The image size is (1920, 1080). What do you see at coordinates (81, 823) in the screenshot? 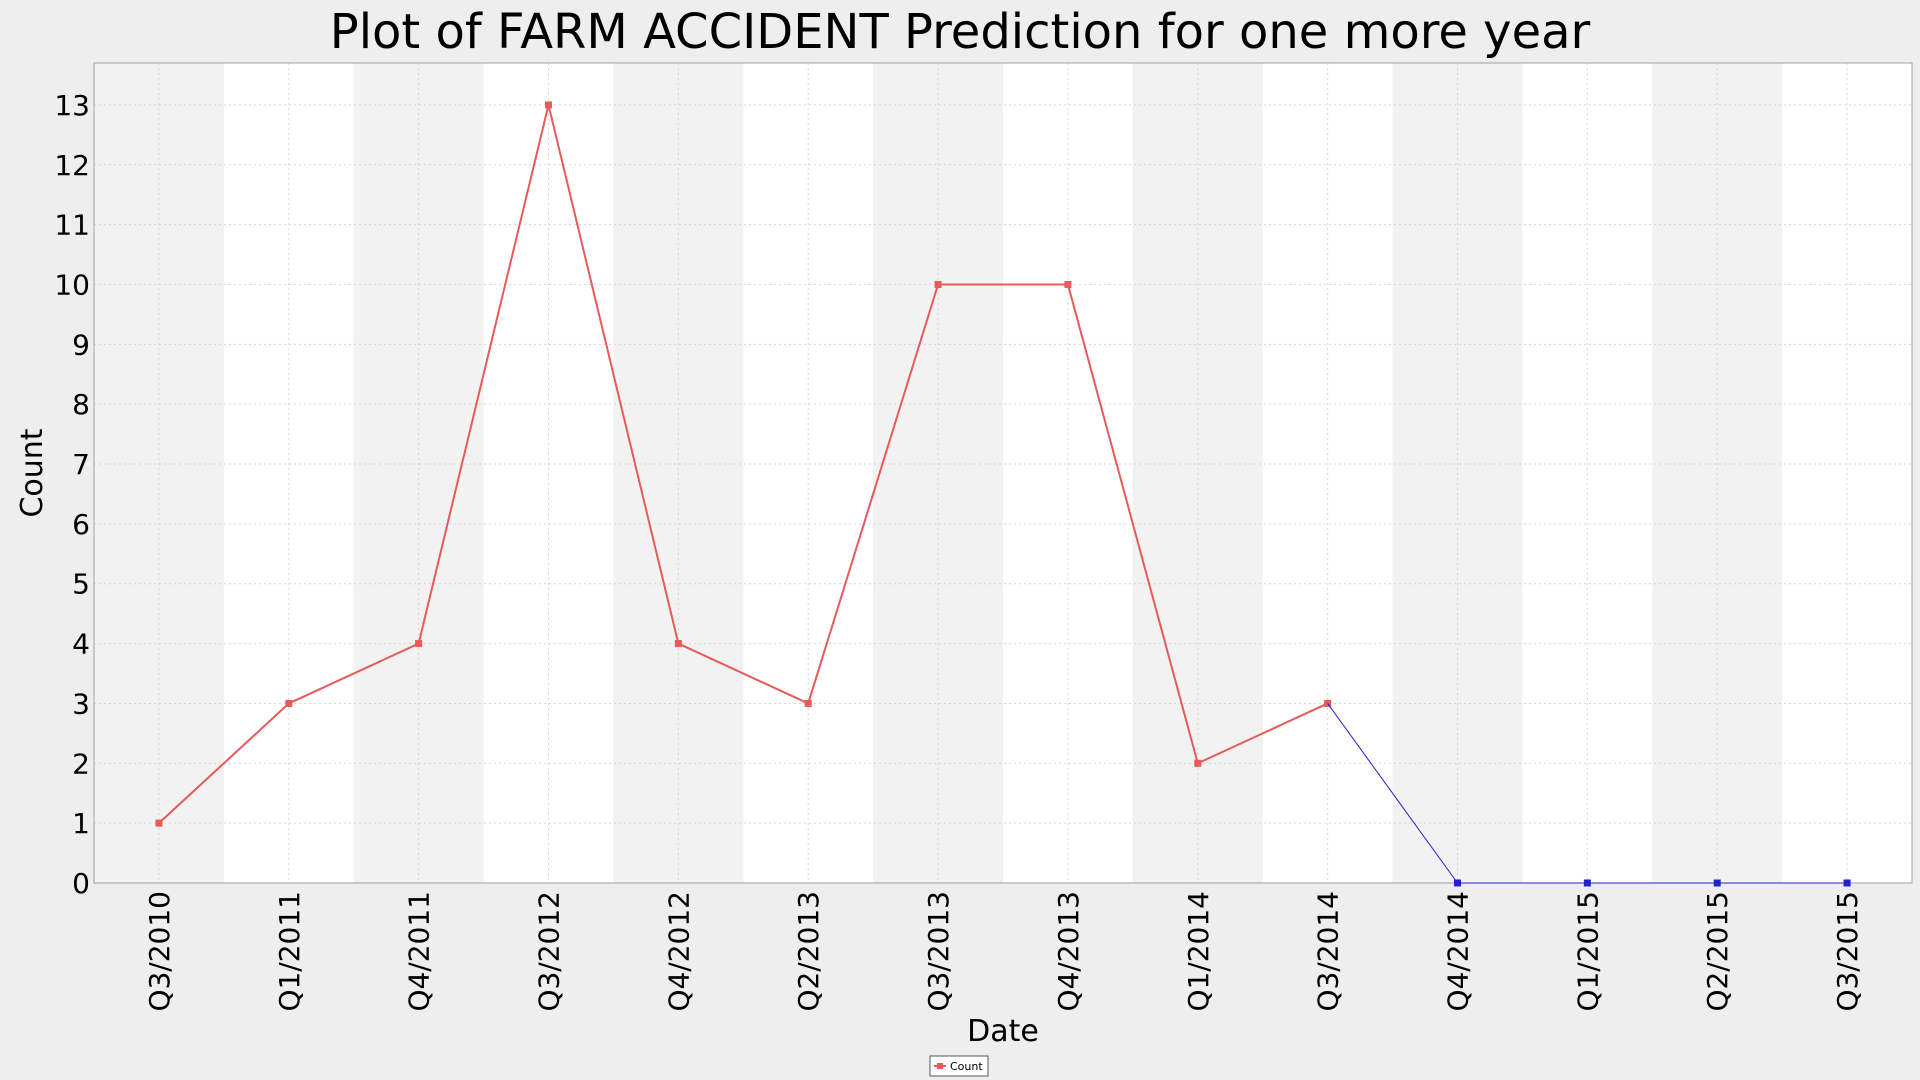
I see `y-tick-label: 1` at bounding box center [81, 823].